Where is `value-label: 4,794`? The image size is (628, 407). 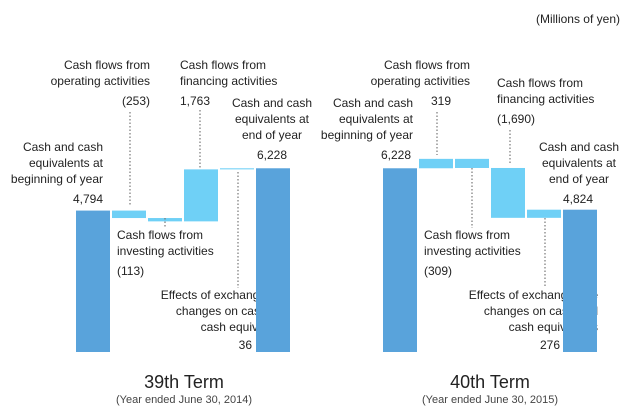 value-label: 4,794 is located at coordinates (88, 199).